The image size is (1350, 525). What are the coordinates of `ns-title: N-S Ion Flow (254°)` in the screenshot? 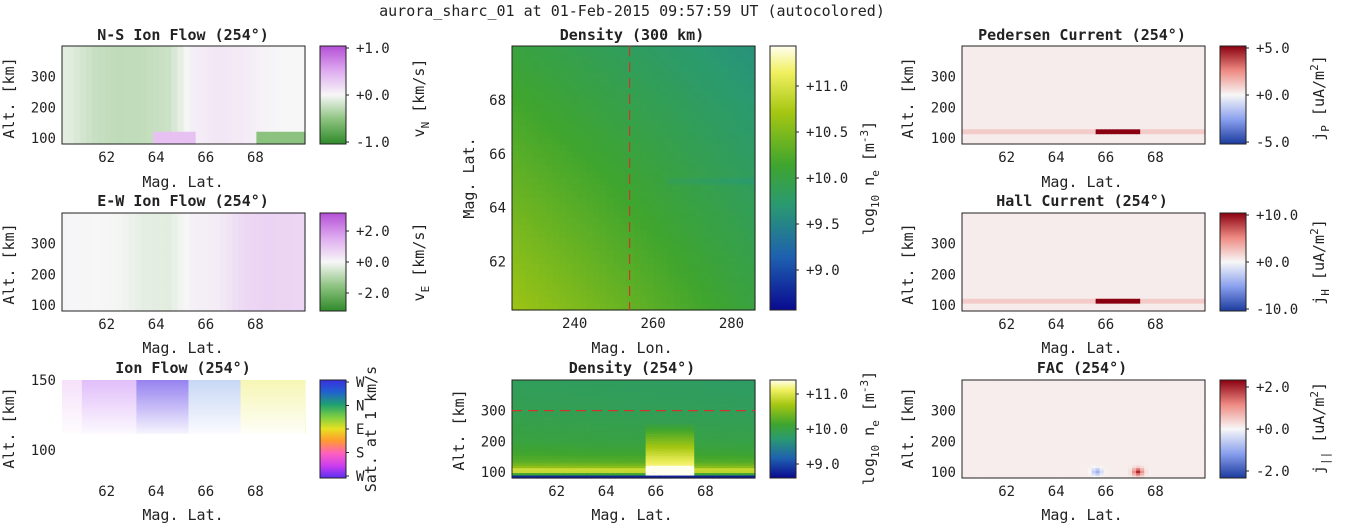 It's located at (183, 35).